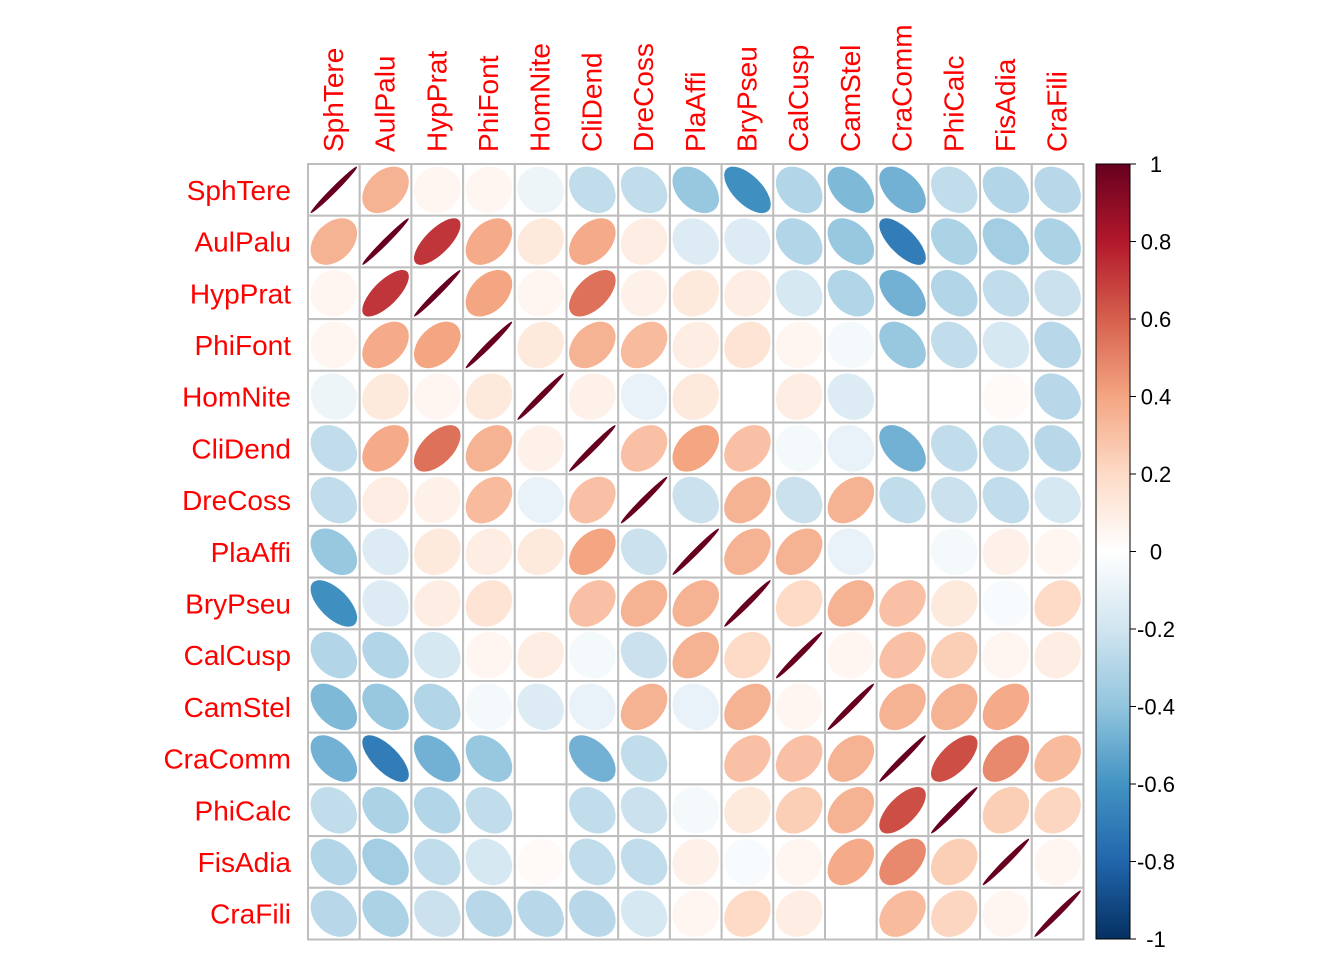  I want to click on cell-CliDend-PhiFont, so click(489, 448).